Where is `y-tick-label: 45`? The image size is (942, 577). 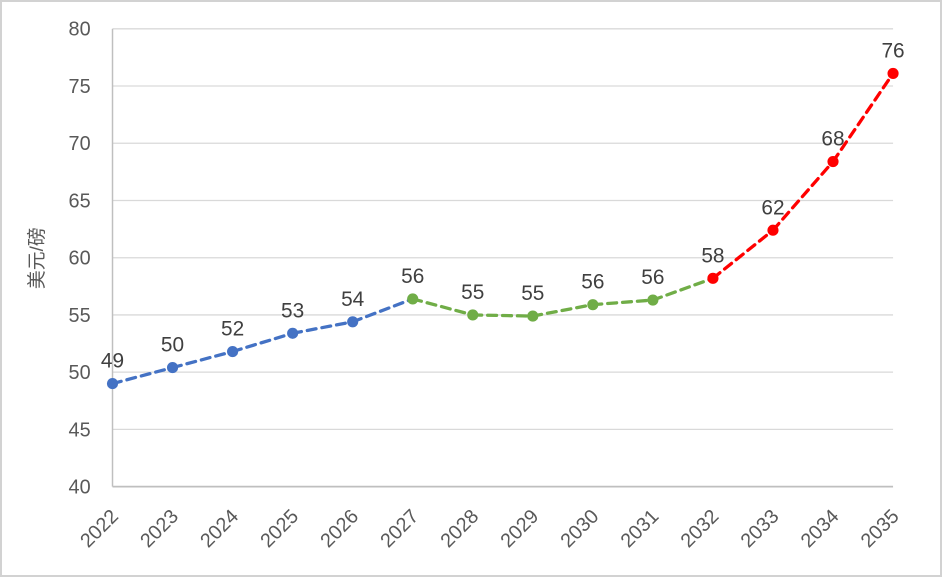 y-tick-label: 45 is located at coordinates (80, 430).